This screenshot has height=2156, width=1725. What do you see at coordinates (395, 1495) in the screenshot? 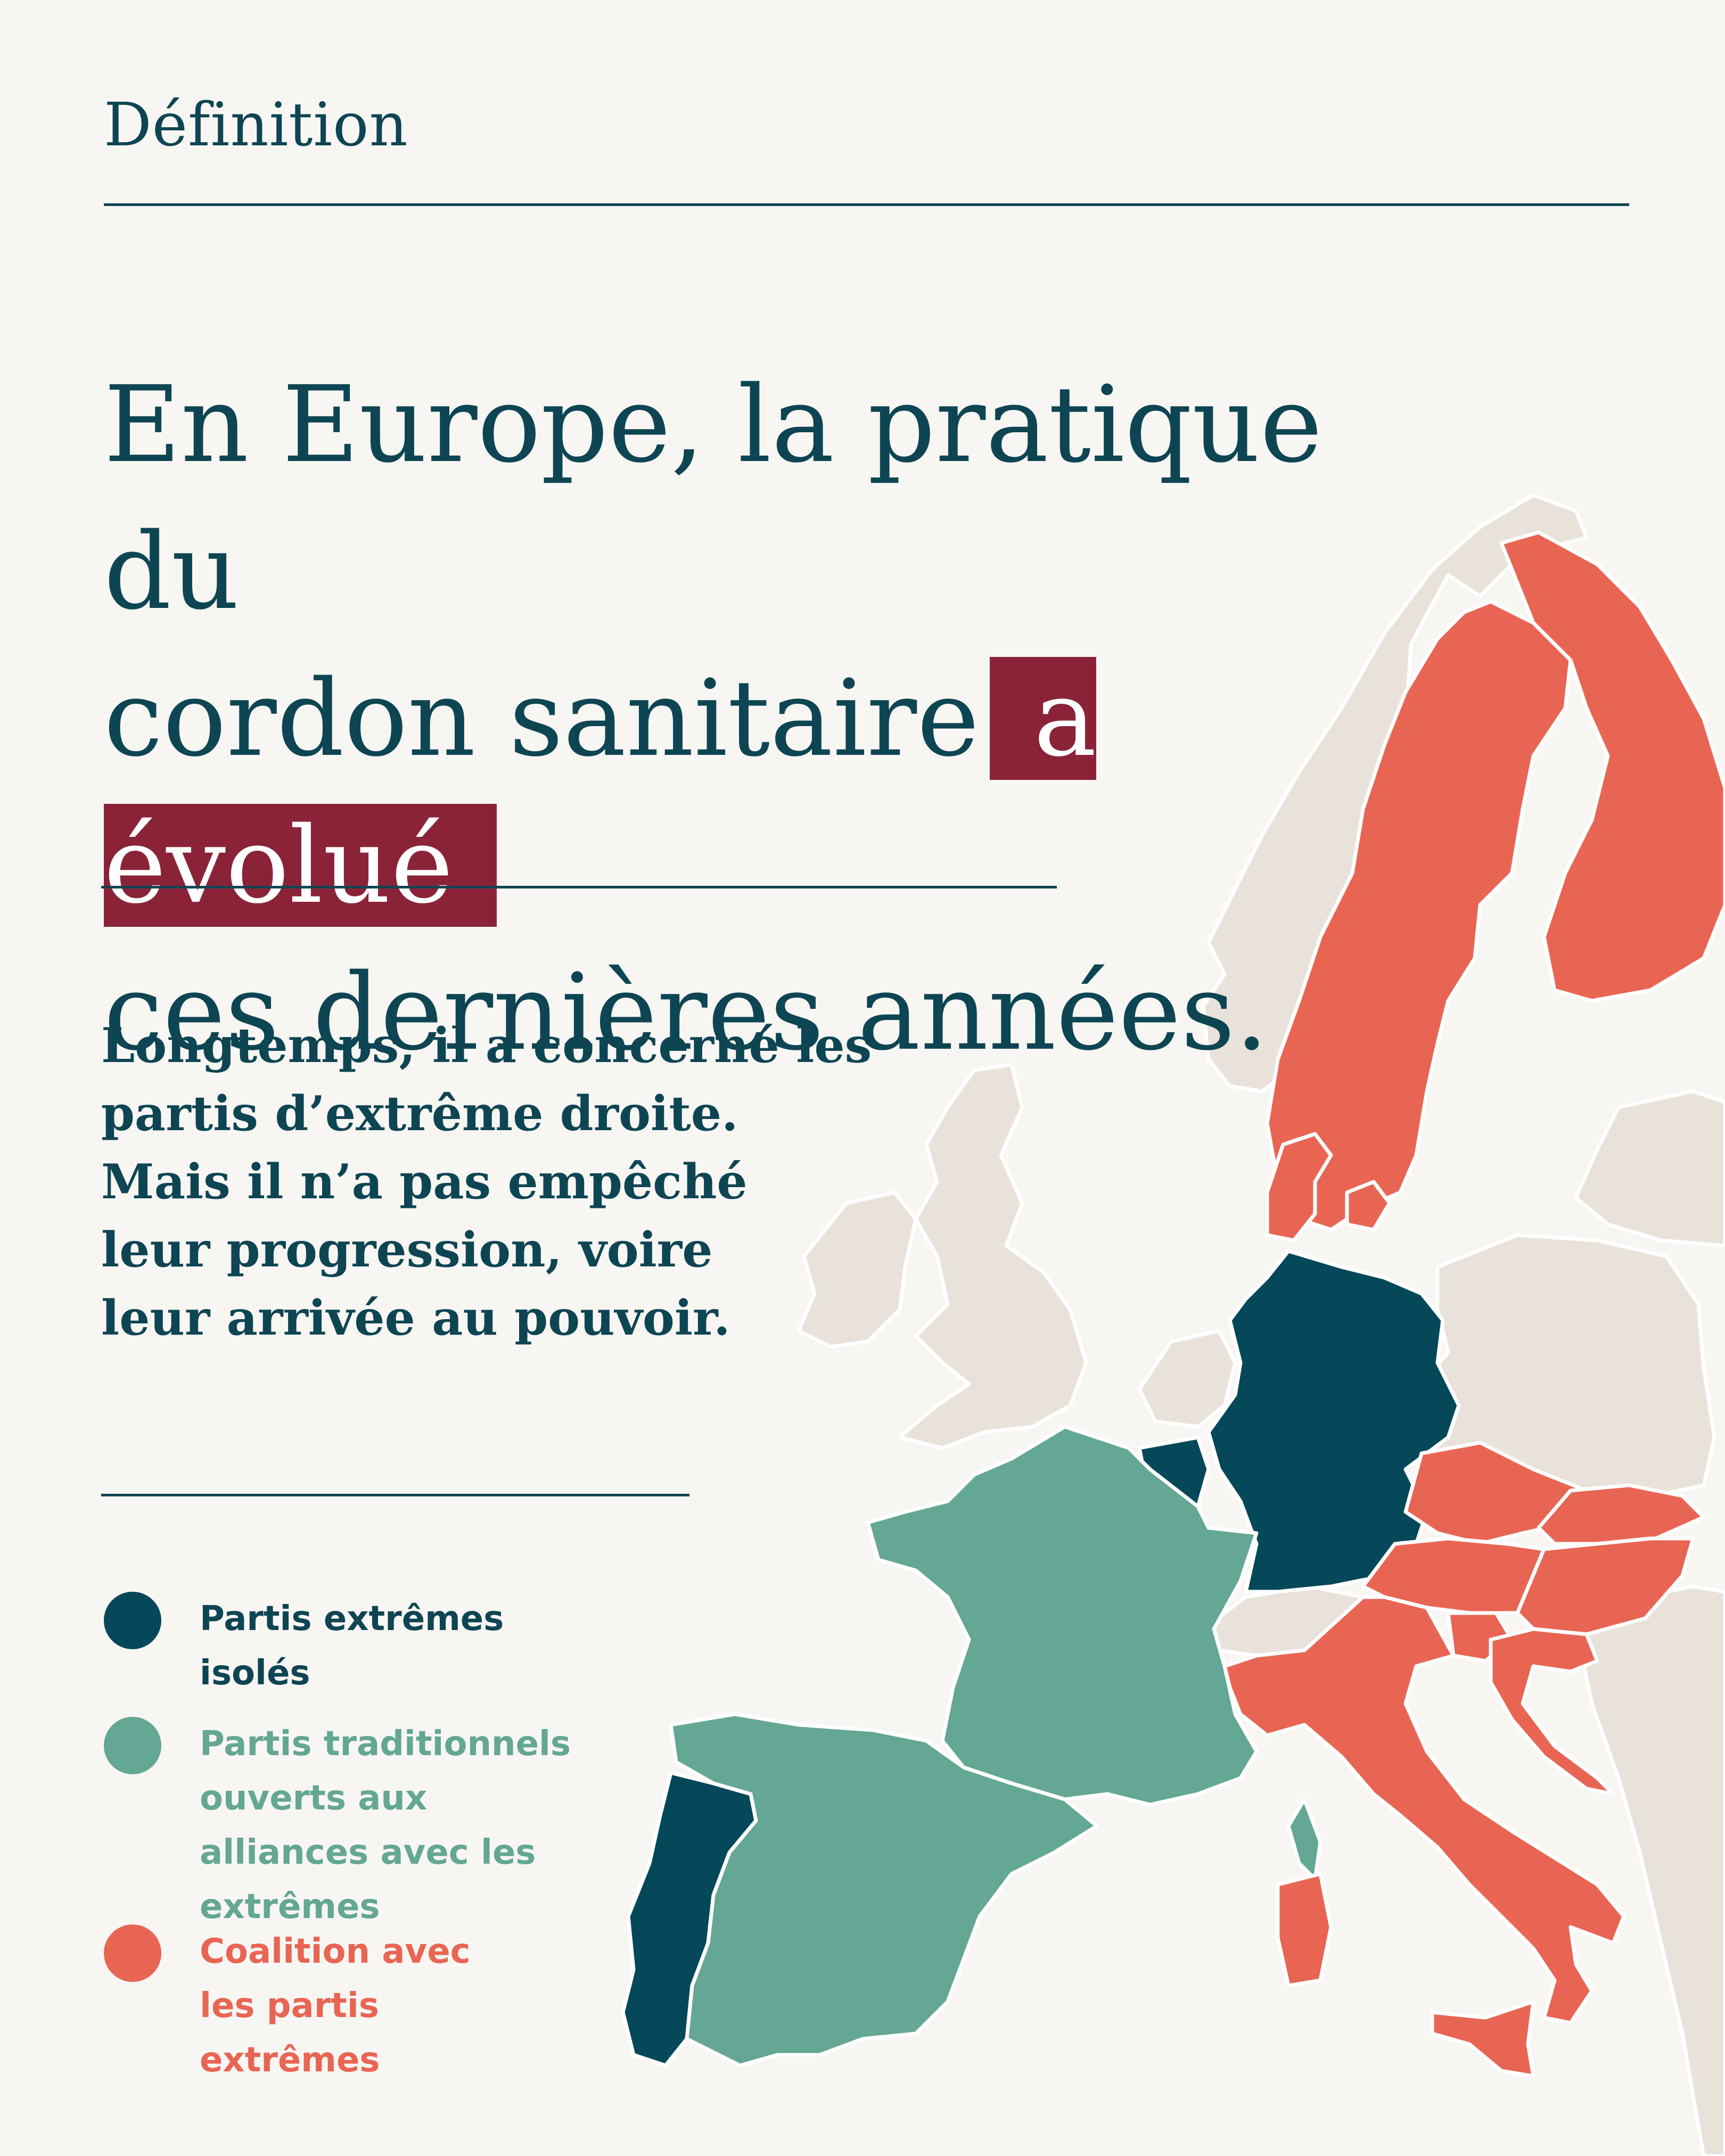
I see `divider-lower` at bounding box center [395, 1495].